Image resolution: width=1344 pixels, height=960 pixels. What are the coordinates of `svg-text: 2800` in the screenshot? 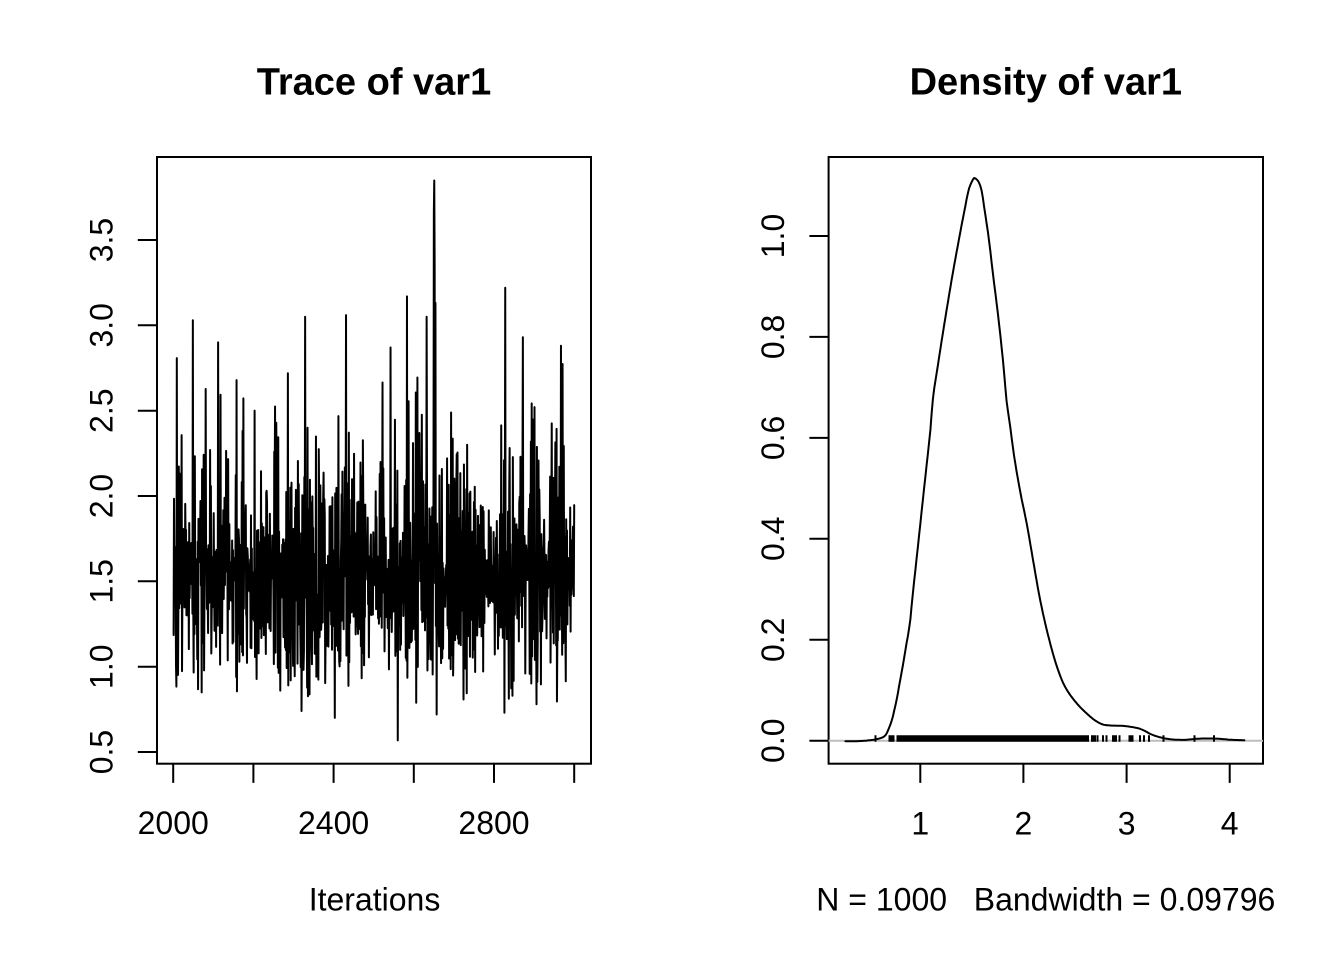 It's located at (493, 823).